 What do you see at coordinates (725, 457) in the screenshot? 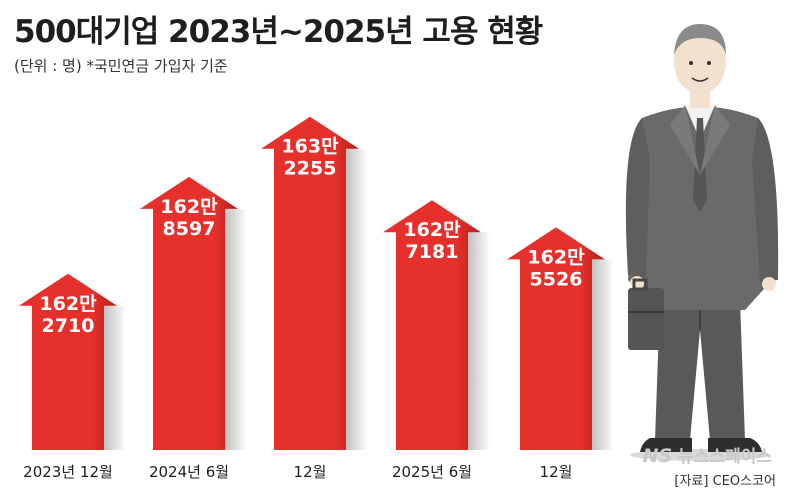
I see `watermark-text: 뉴스스페이스` at bounding box center [725, 457].